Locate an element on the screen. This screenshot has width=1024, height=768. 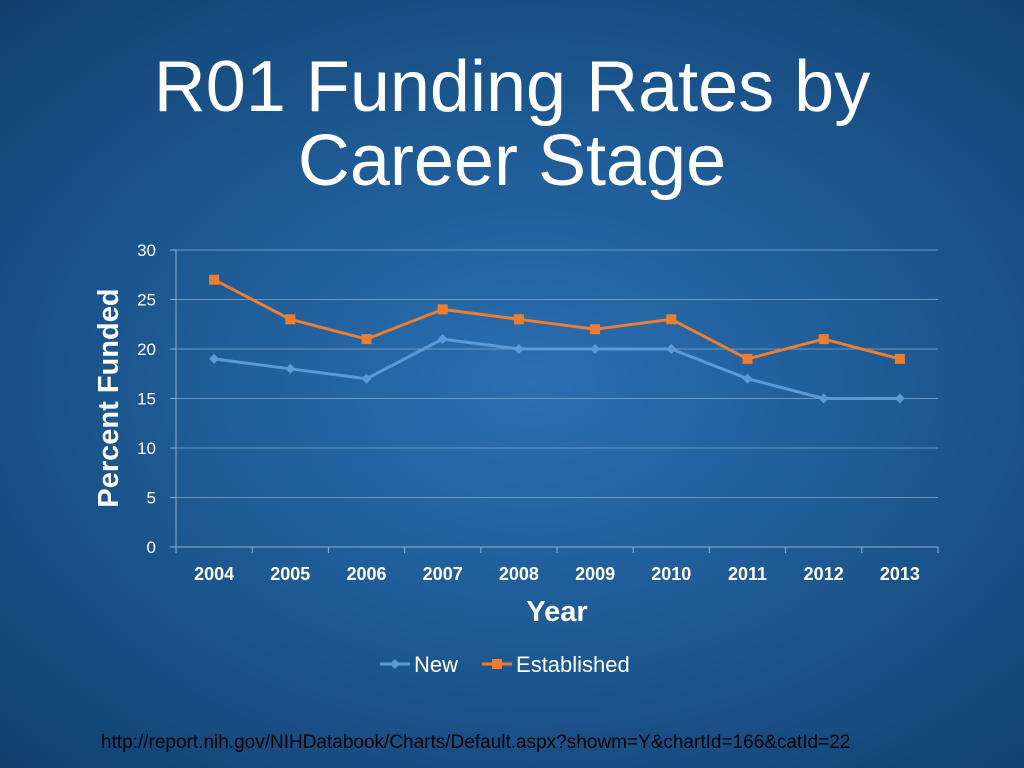
y-tick-label: 0 is located at coordinates (151, 547).